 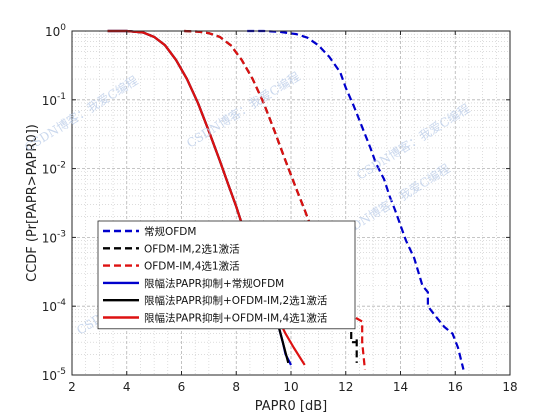 I want to click on legend-box, so click(x=226, y=275).